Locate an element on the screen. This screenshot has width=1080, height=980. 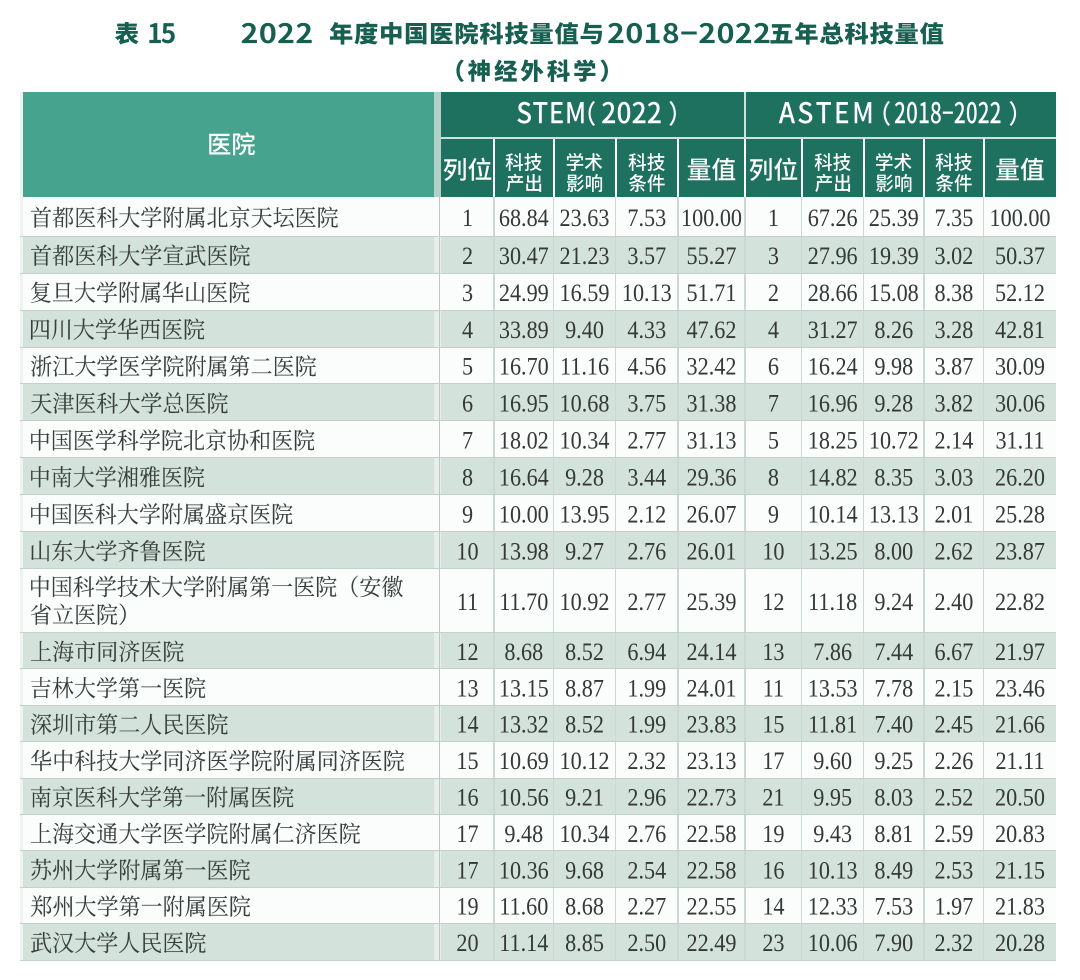
svg-text: 3.75 is located at coordinates (646, 404).